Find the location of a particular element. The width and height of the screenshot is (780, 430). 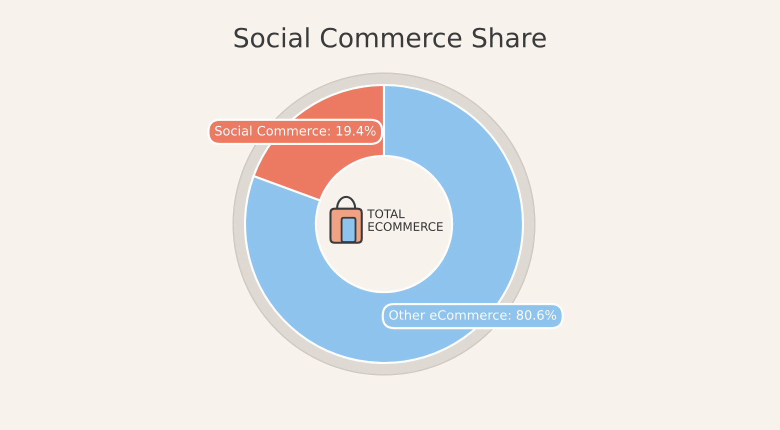

slice-label: Other eCommerce: 80.6% is located at coordinates (472, 315).